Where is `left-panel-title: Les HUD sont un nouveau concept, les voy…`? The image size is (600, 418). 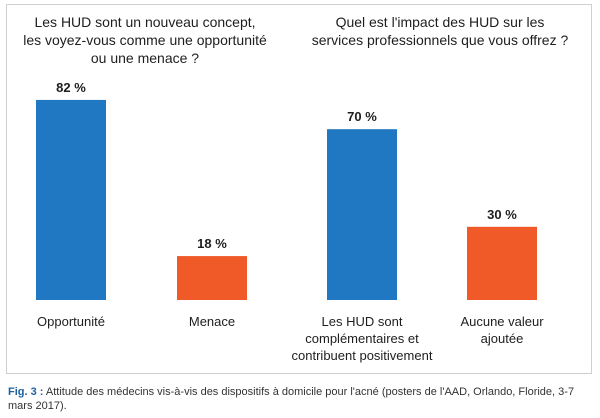 left-panel-title: Les HUD sont un nouveau concept, les voy… is located at coordinates (145, 40).